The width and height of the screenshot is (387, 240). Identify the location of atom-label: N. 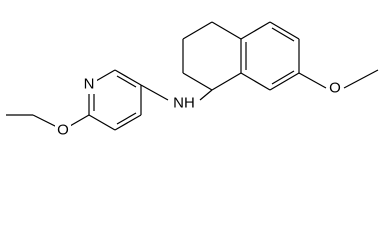
(89, 84).